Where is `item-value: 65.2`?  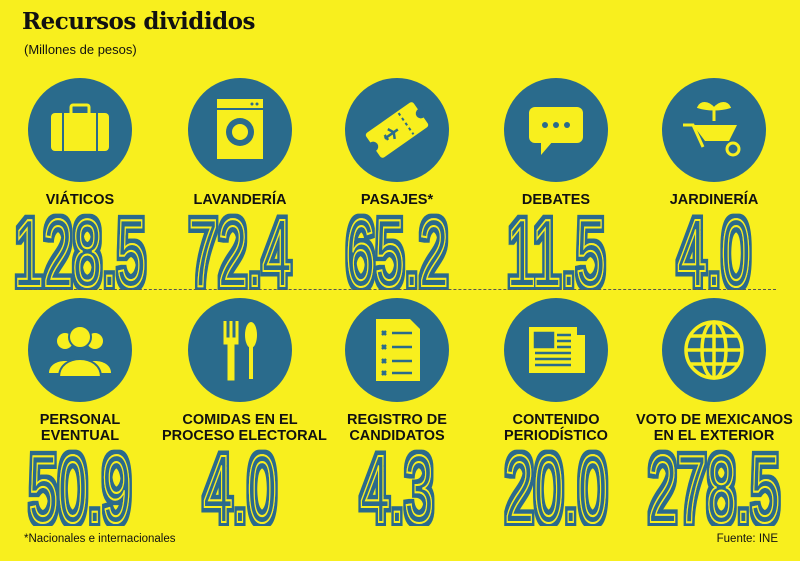 item-value: 65.2 is located at coordinates (397, 250).